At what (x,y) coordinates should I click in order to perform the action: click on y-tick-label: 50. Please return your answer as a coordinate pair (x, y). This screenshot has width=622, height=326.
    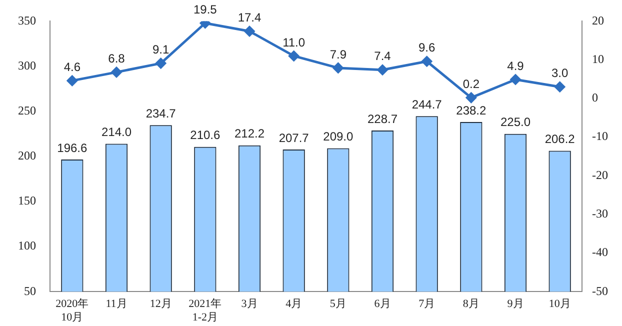
    Looking at the image, I should click on (30, 291).